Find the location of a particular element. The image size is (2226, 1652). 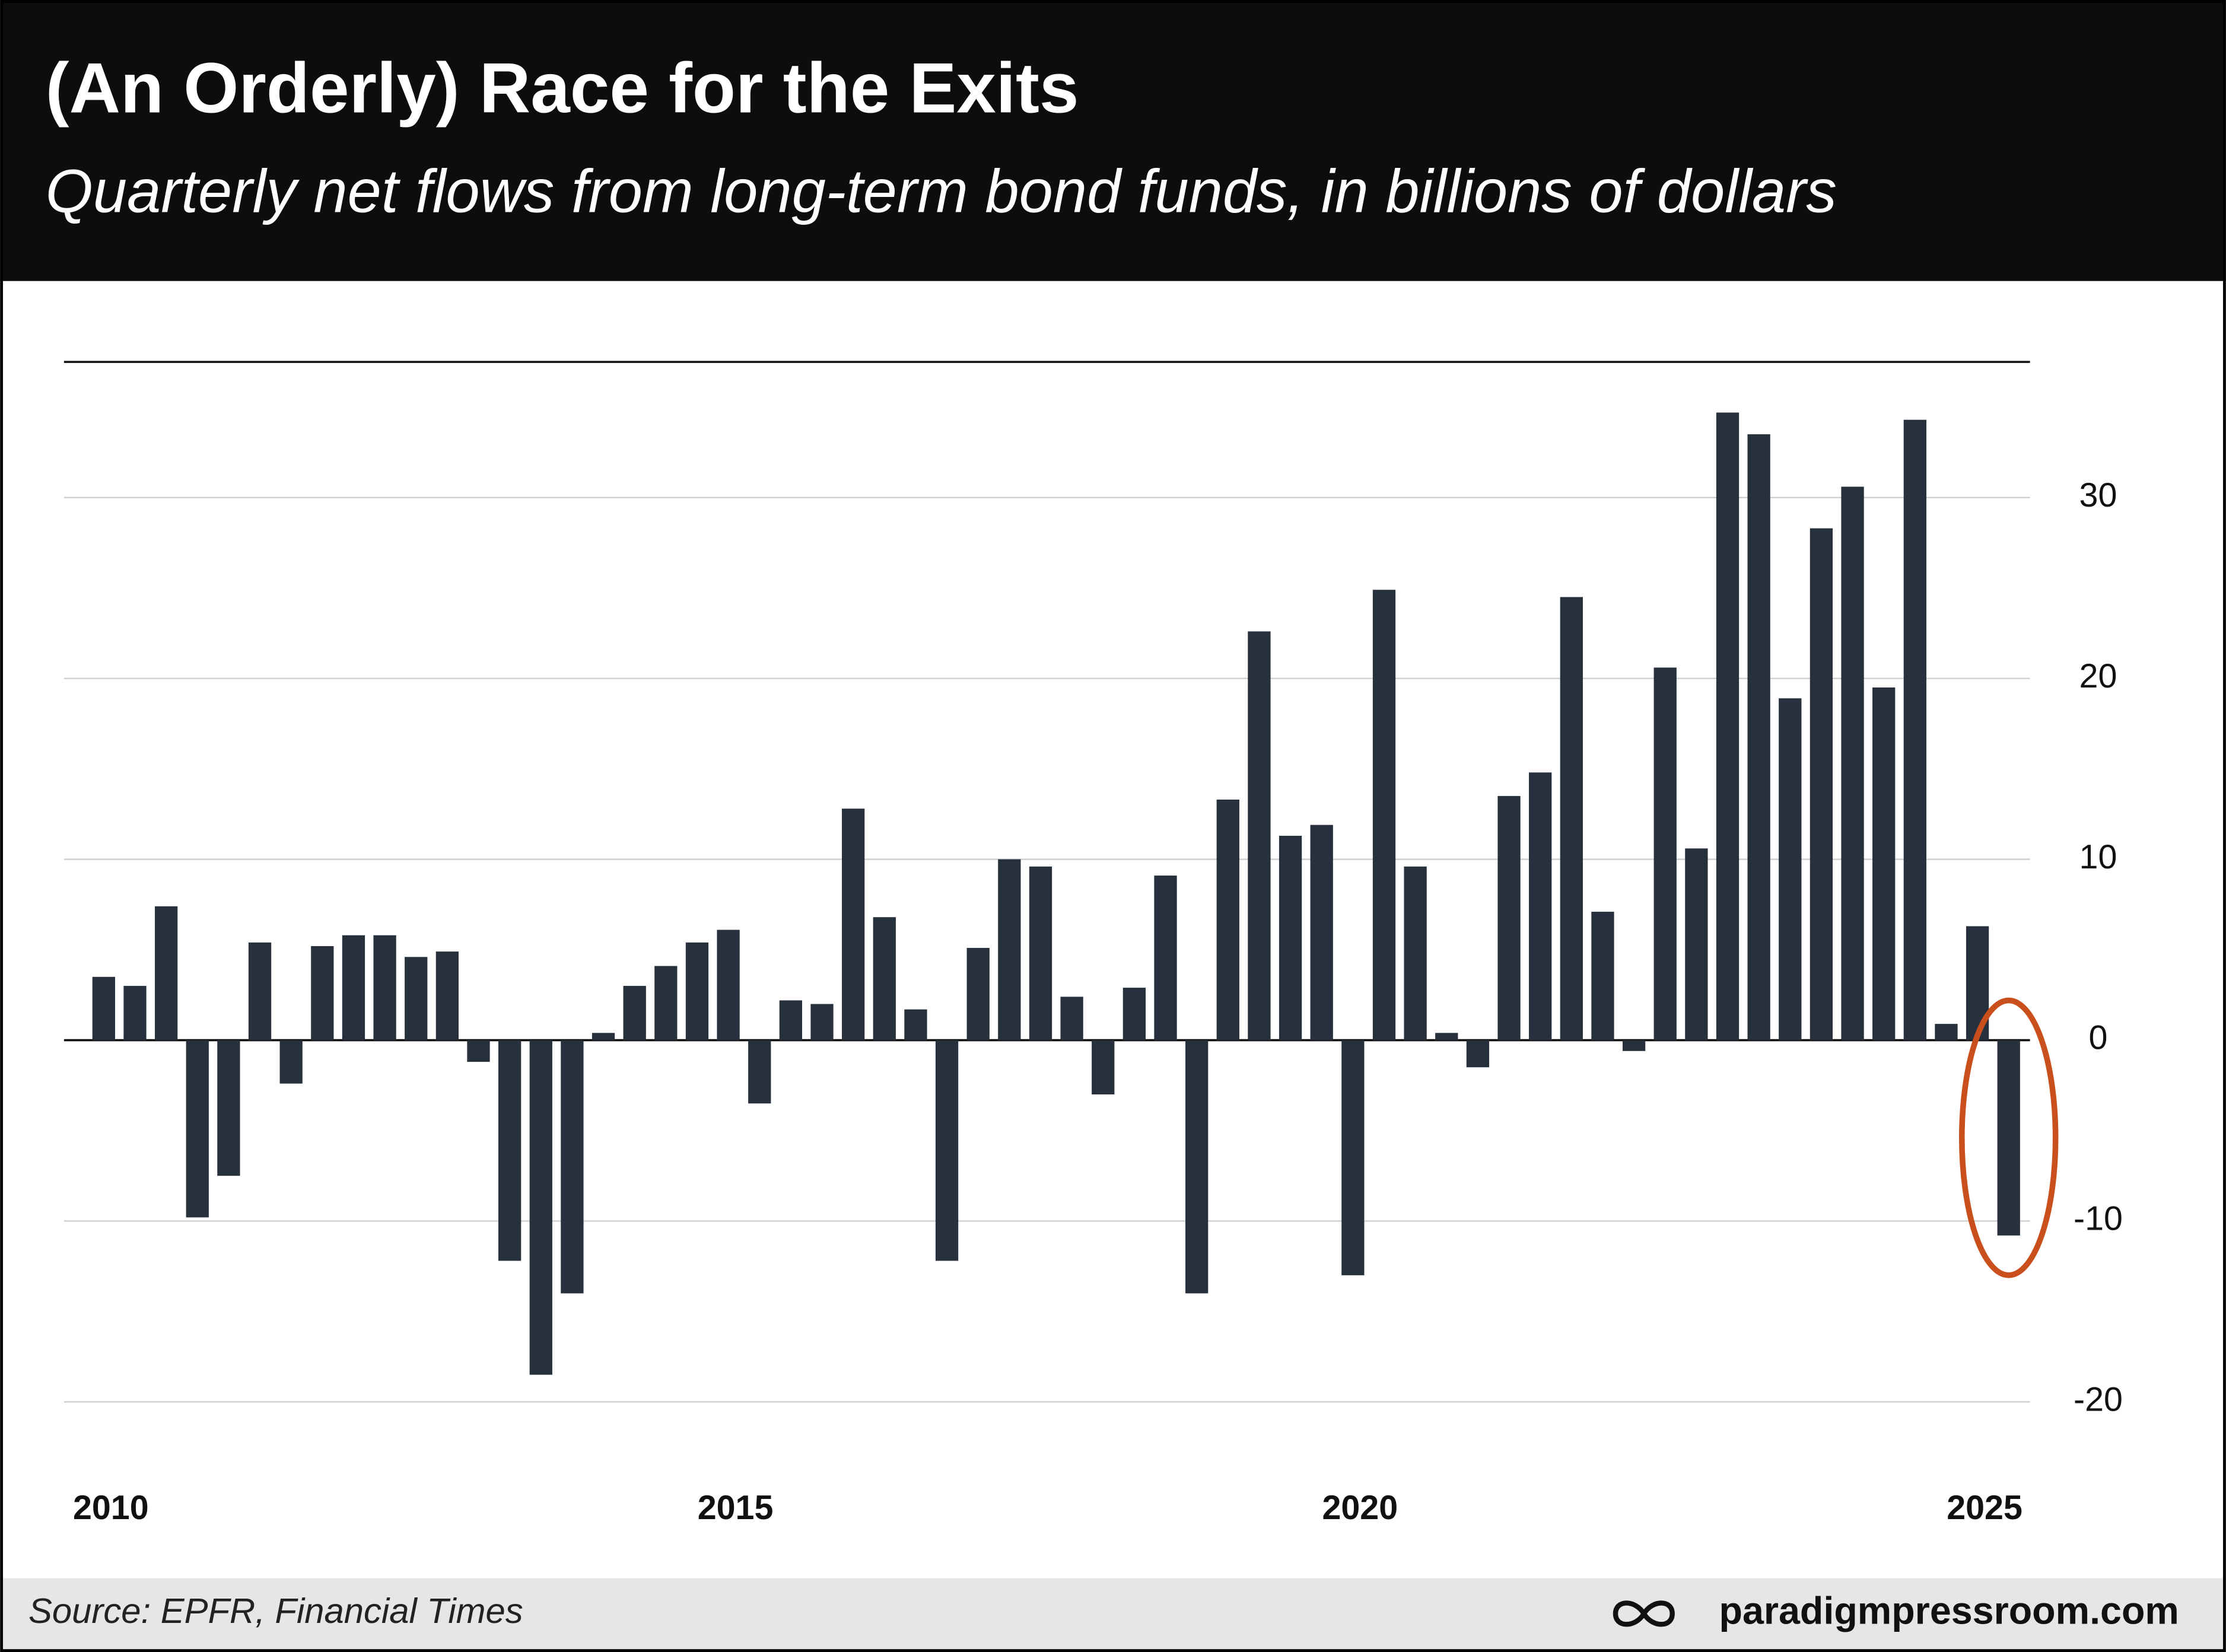

x-tick-label: 2010 is located at coordinates (111, 1508).